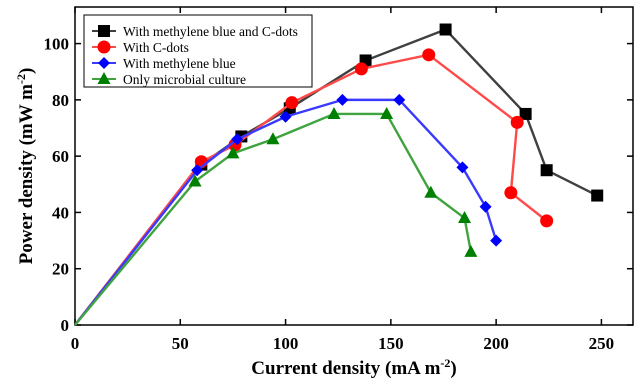  Describe the element at coordinates (60, 212) in the screenshot. I see `y-tick-label: 40` at that location.